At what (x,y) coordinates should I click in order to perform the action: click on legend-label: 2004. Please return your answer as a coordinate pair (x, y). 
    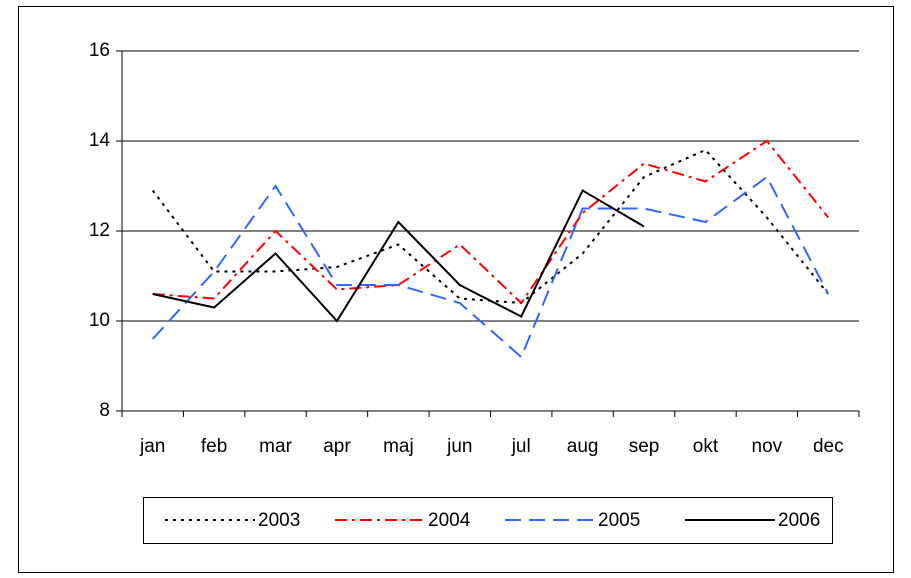
    Looking at the image, I should click on (449, 520).